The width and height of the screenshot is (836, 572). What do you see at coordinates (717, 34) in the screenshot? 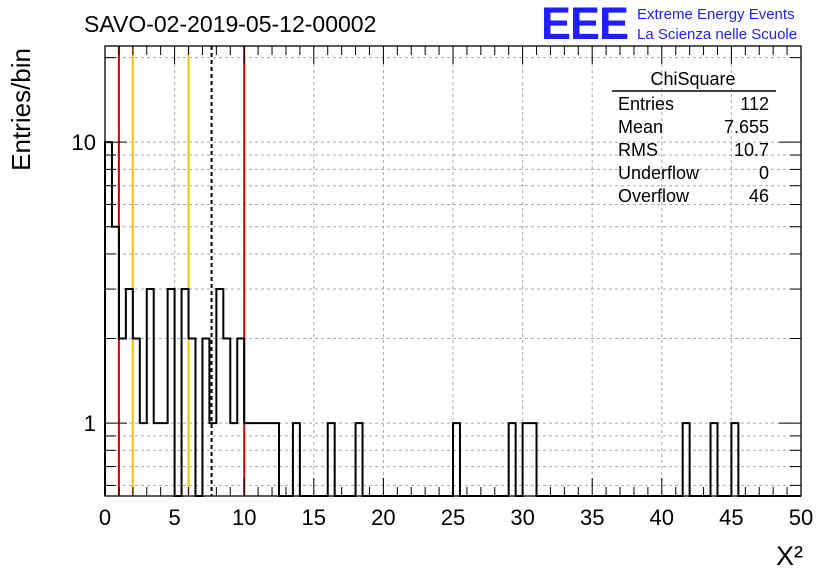
I see `logo-line-2: La Scienza nelle Scuole` at bounding box center [717, 34].